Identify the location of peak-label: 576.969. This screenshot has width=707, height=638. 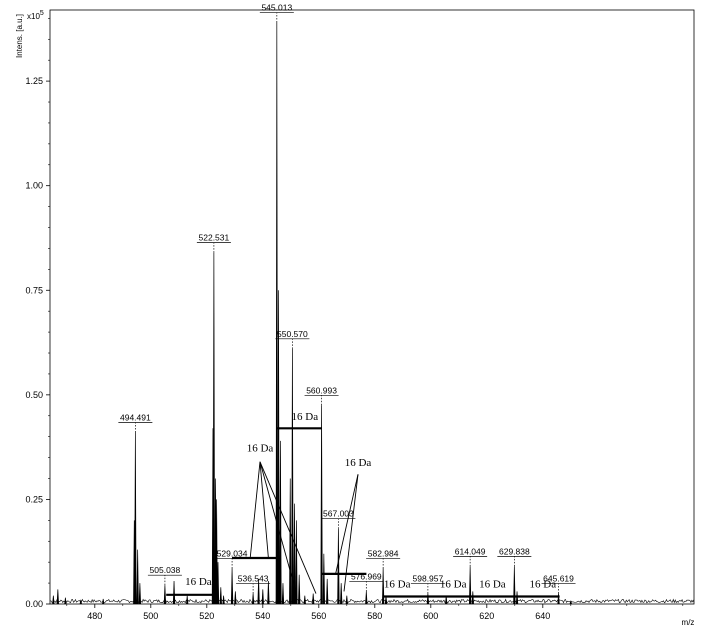
(366, 576).